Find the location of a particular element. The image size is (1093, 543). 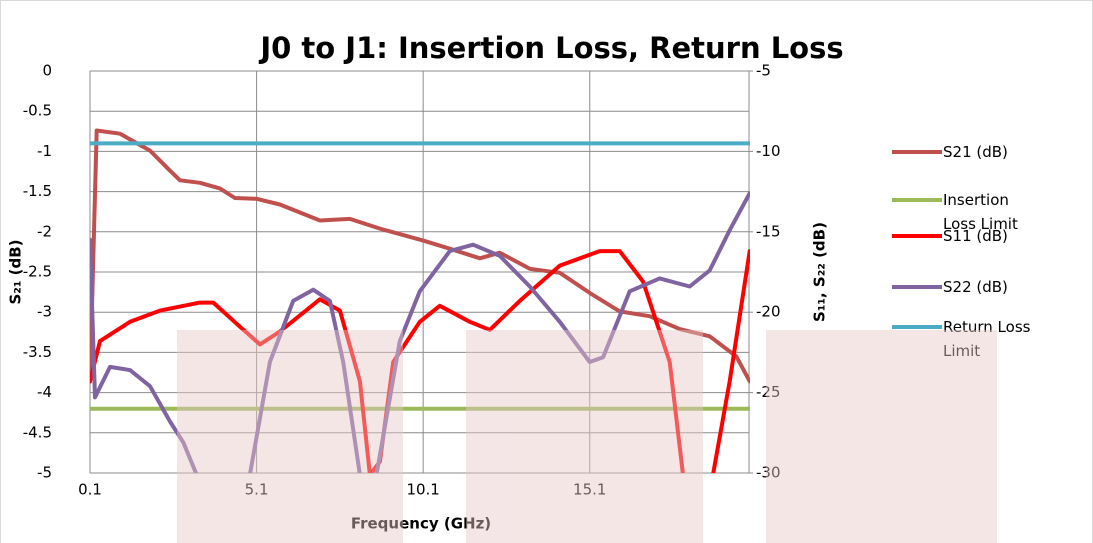

x-tick-label: 5.1 is located at coordinates (257, 490).